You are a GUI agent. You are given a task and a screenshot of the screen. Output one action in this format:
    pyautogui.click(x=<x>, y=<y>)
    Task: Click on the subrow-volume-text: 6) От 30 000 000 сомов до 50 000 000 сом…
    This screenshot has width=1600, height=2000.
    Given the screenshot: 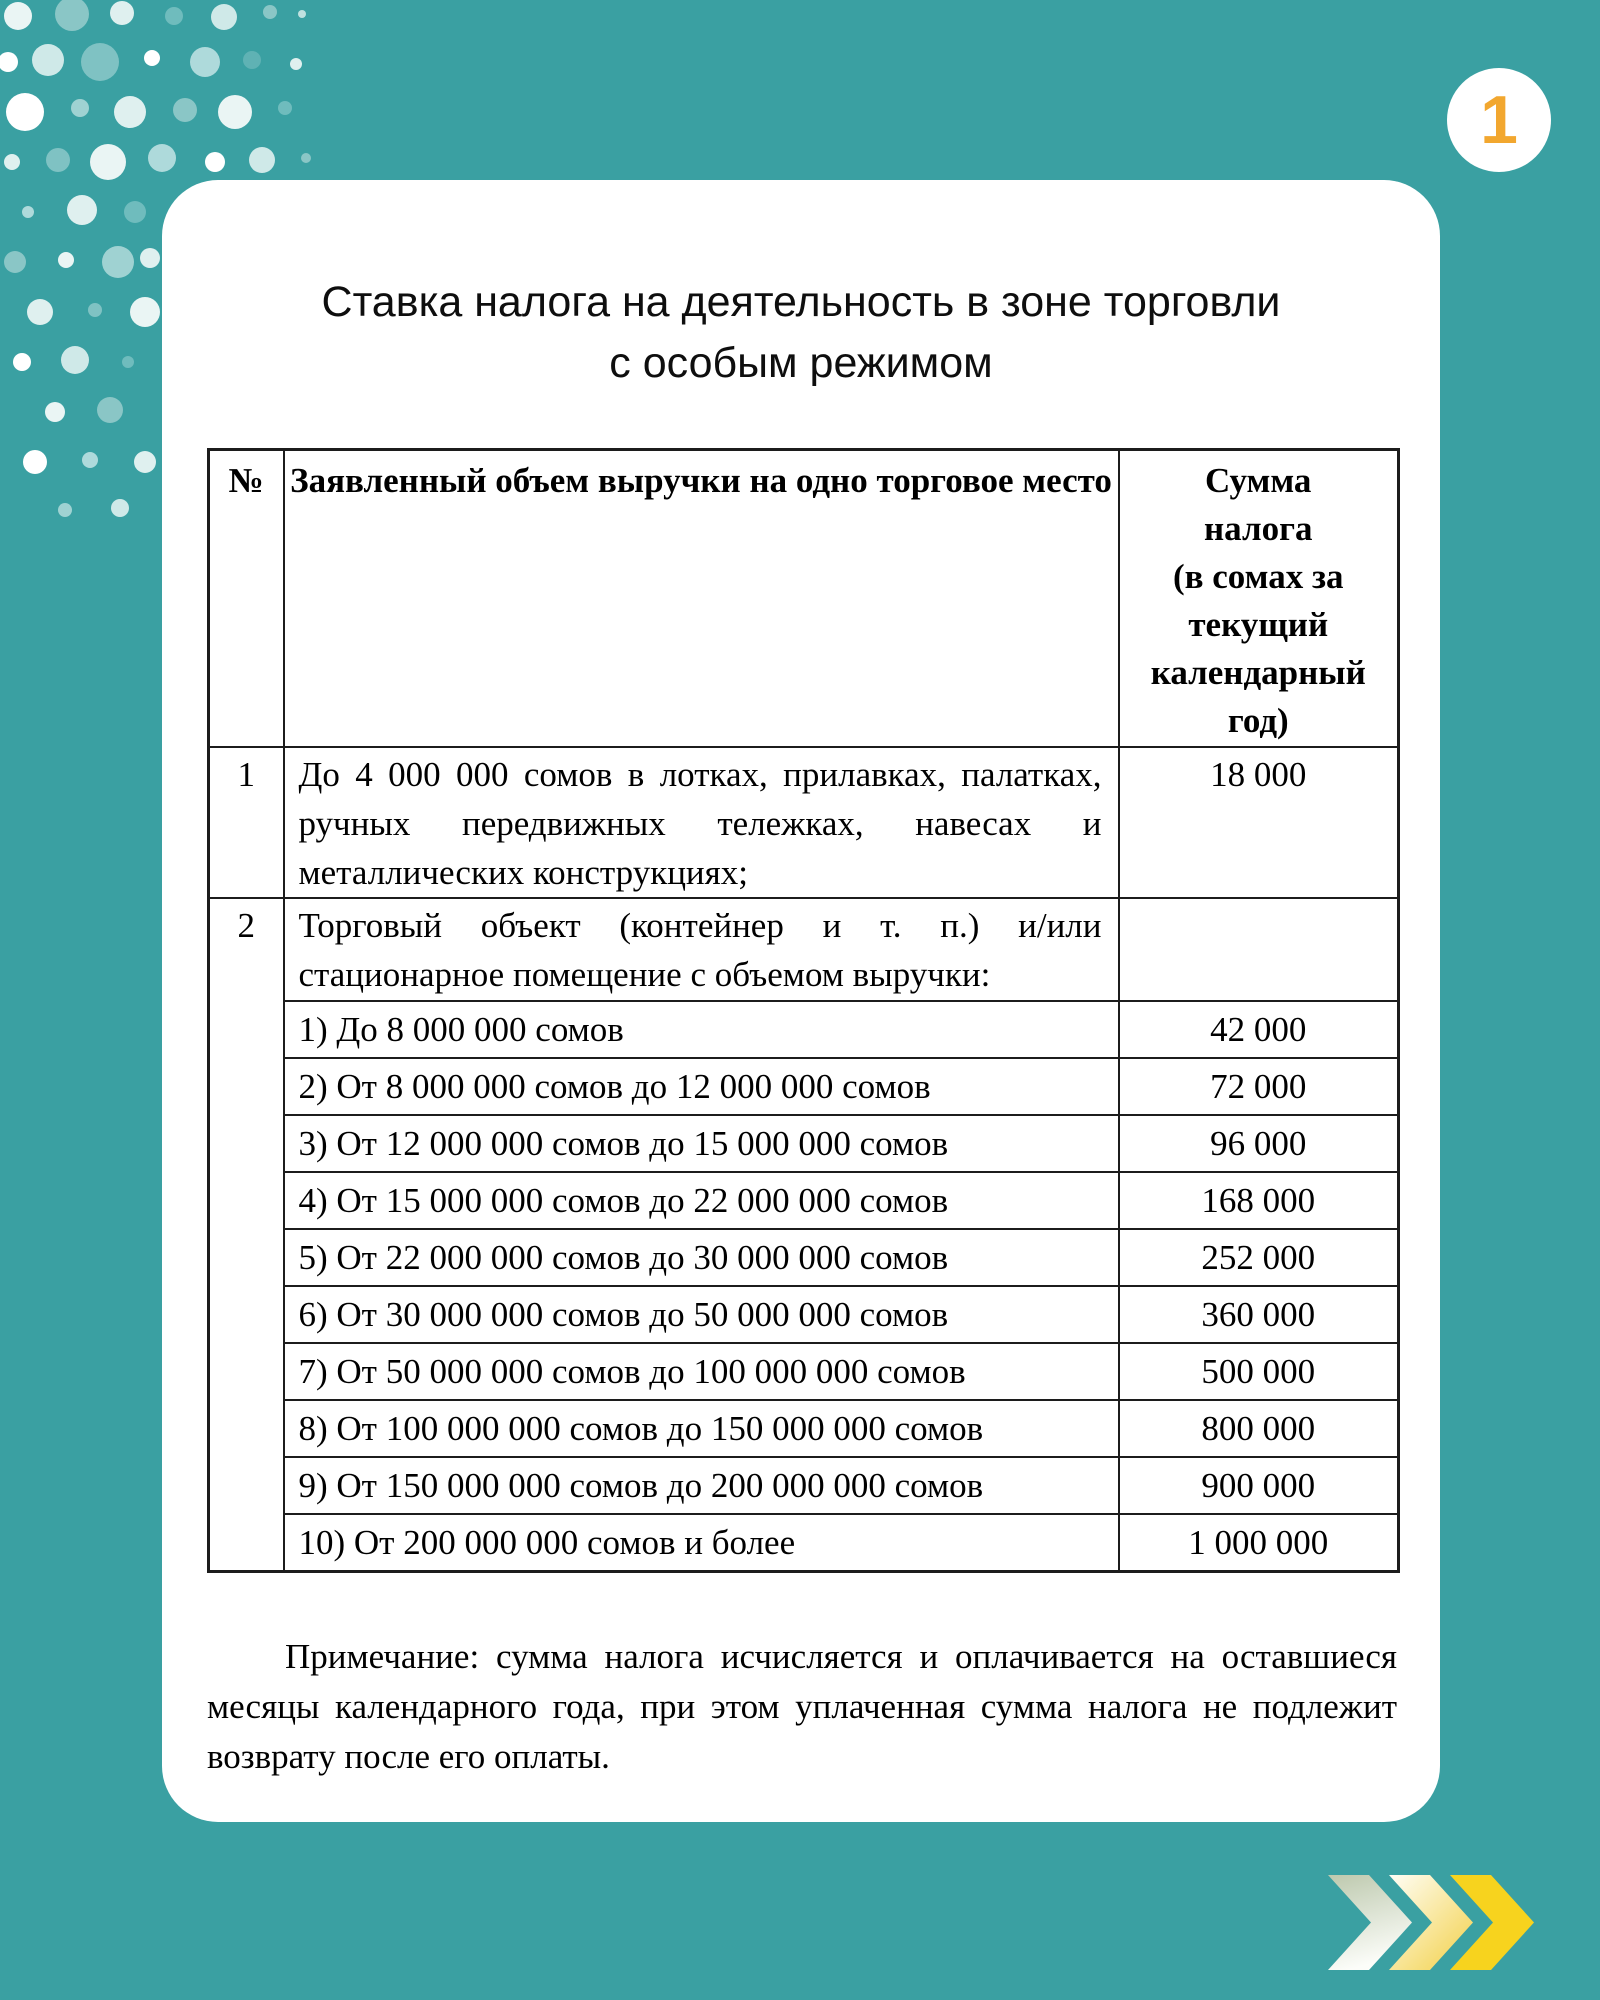 What is the action you would take?
    pyautogui.click(x=701, y=1314)
    